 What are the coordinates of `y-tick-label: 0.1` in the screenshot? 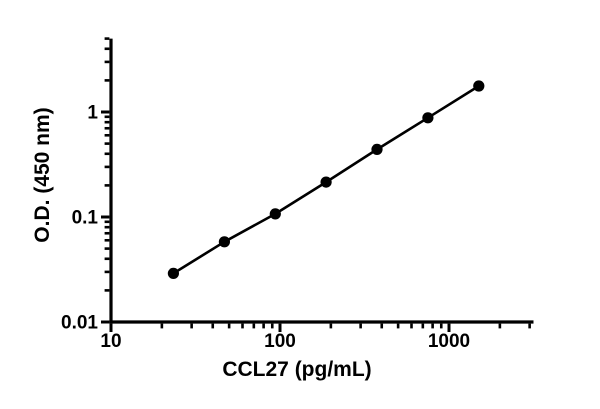 It's located at (85, 218).